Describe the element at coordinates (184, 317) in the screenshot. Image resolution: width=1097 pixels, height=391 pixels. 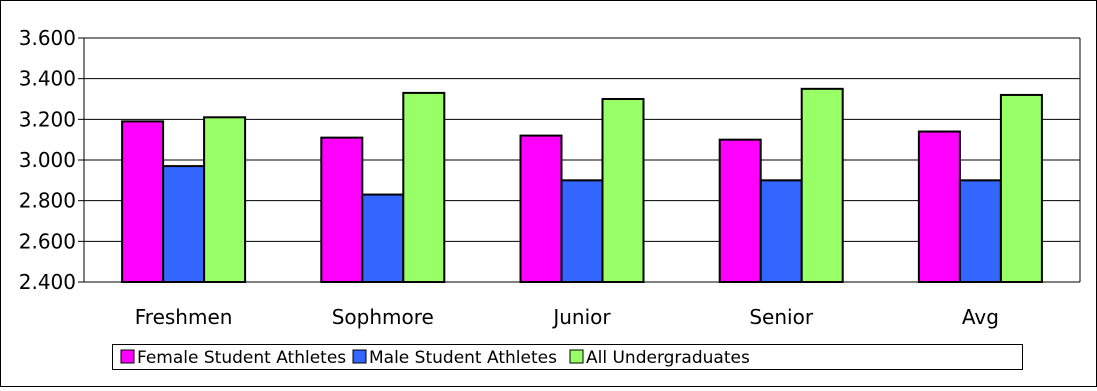
I see `x-category-label: Freshmen` at that location.